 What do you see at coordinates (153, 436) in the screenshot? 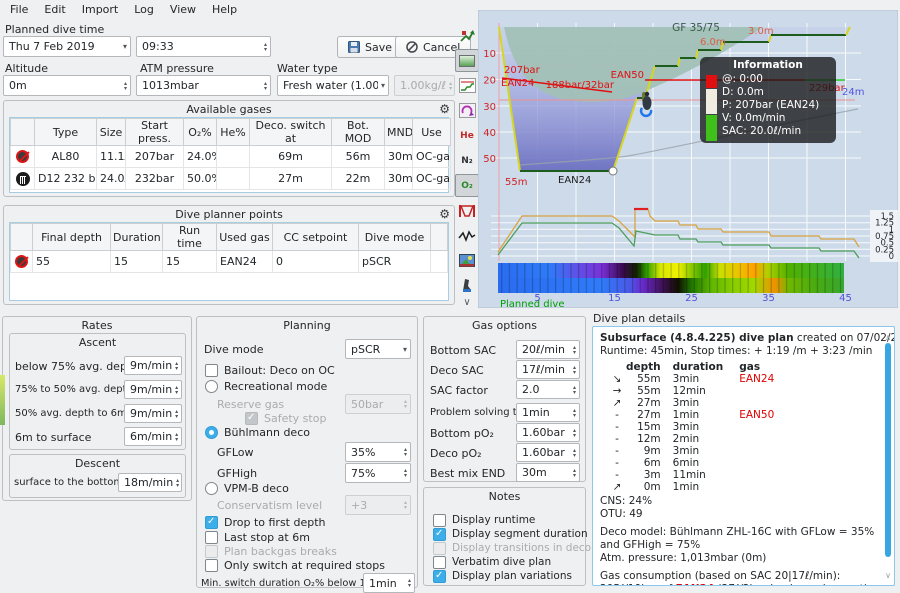
I see `ascent-rate-spinner: 6m/min ▴ ▾` at bounding box center [153, 436].